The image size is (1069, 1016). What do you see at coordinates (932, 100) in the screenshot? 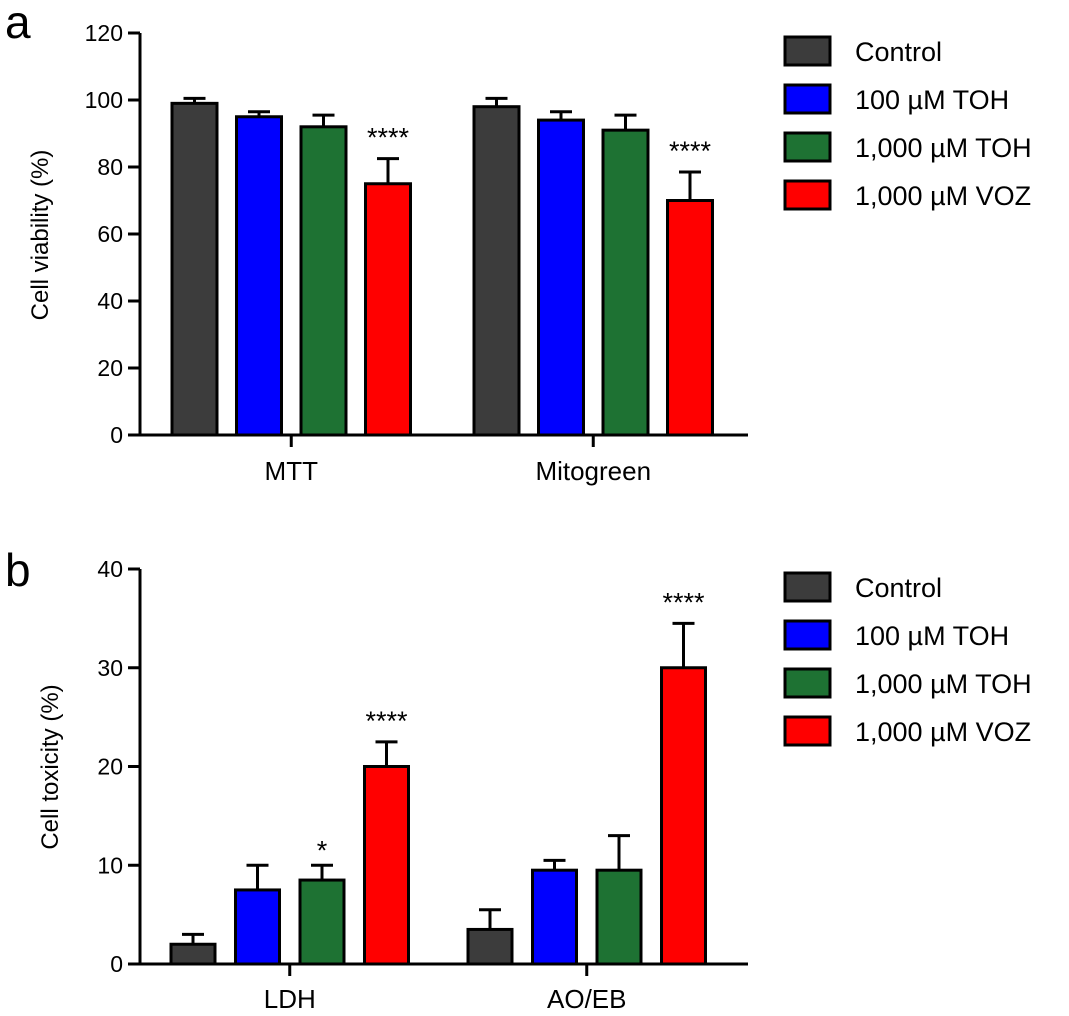
I see `panel-a-legend-label: 100 µM TOH` at bounding box center [932, 100].